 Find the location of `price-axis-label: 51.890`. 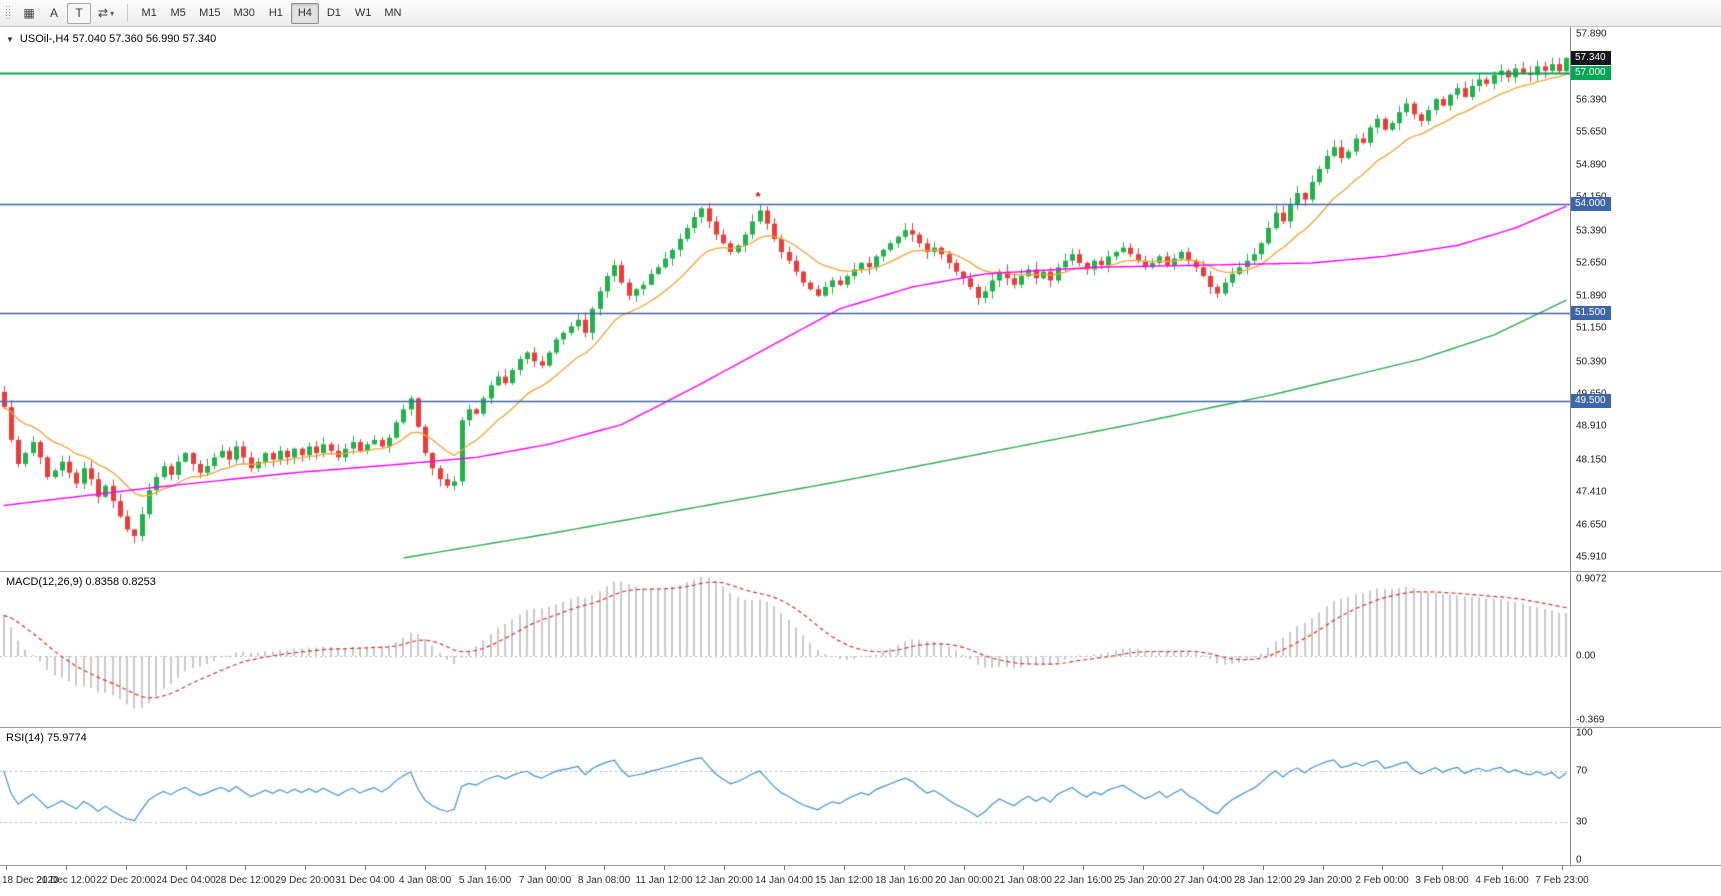

price-axis-label: 51.890 is located at coordinates (1591, 296).